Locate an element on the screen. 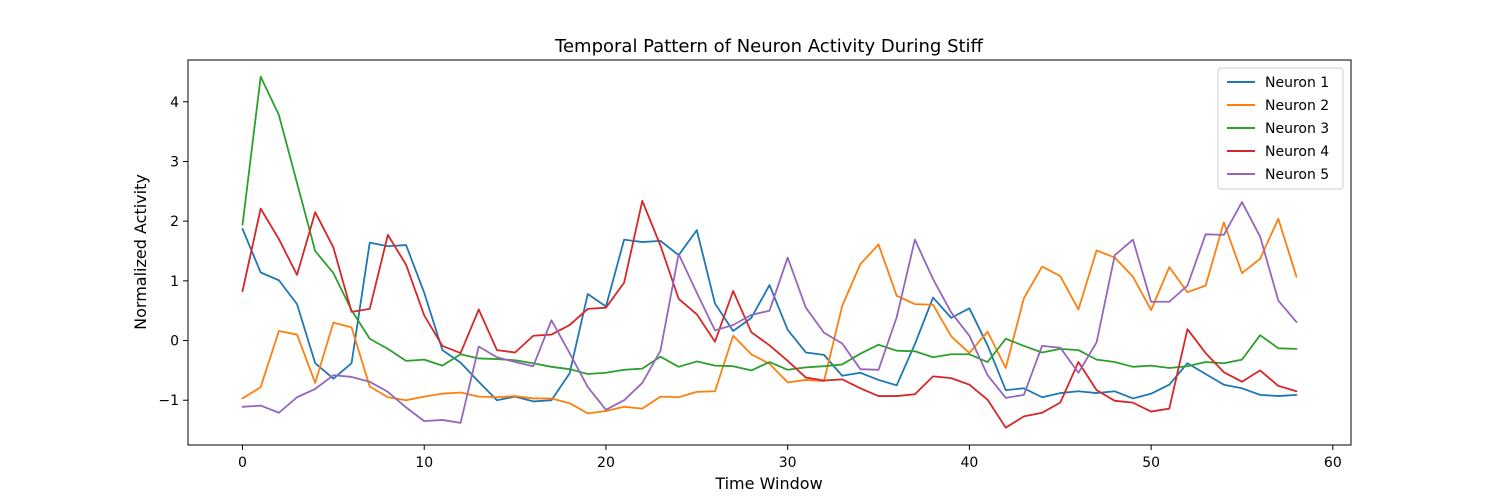 The width and height of the screenshot is (1500, 500). y-tick-label: 0 is located at coordinates (174, 342).